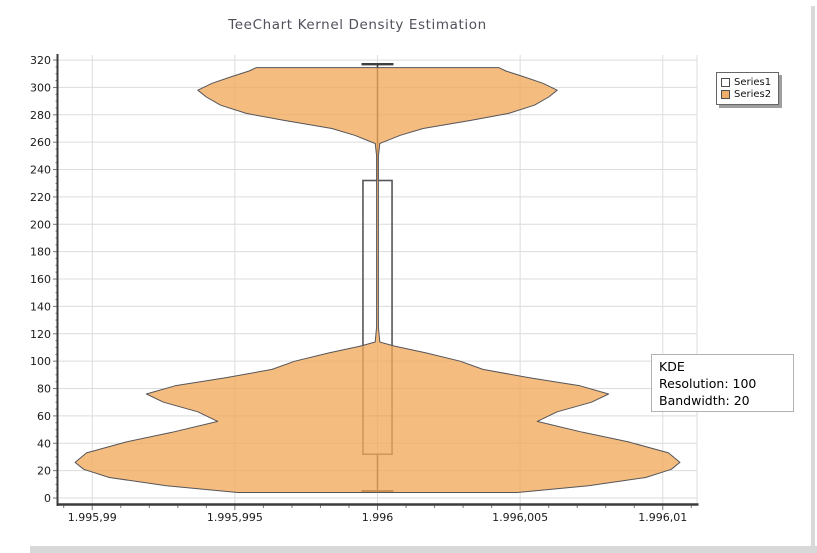 The height and width of the screenshot is (553, 817). Describe the element at coordinates (40, 197) in the screenshot. I see `y-tick-label: 220` at that location.